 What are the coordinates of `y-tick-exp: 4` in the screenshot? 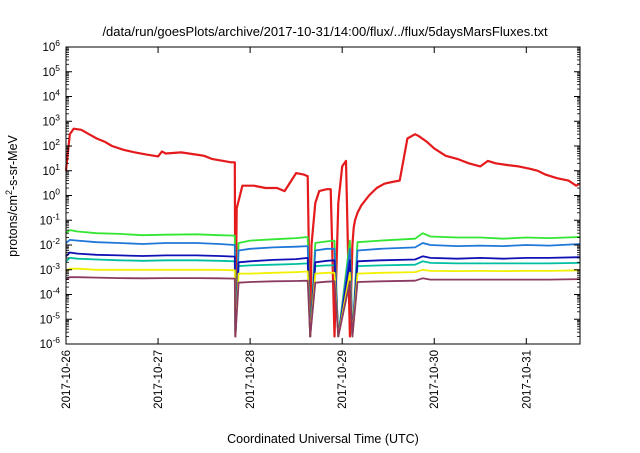 It's located at (57, 93).